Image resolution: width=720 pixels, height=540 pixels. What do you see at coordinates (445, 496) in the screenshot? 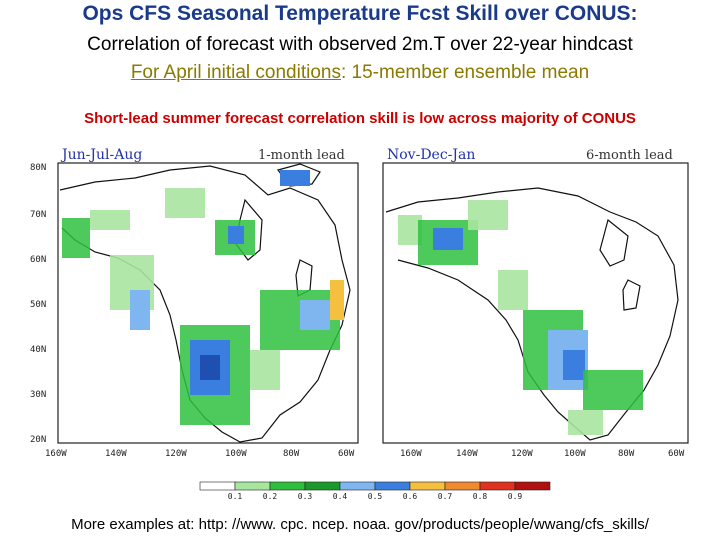
I see `colorbar-label: 0.7` at bounding box center [445, 496].